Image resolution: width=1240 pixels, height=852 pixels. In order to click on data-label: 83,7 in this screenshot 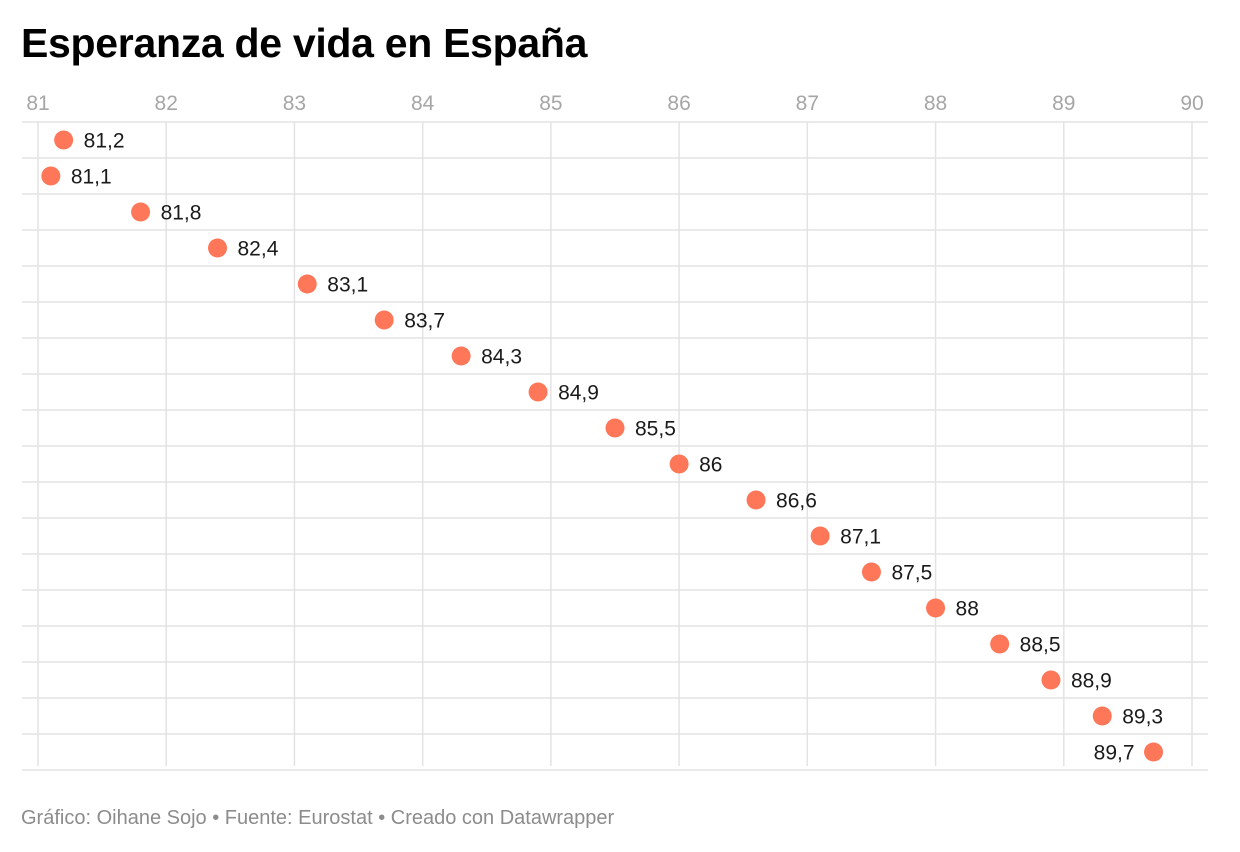, I will do `click(424, 321)`.